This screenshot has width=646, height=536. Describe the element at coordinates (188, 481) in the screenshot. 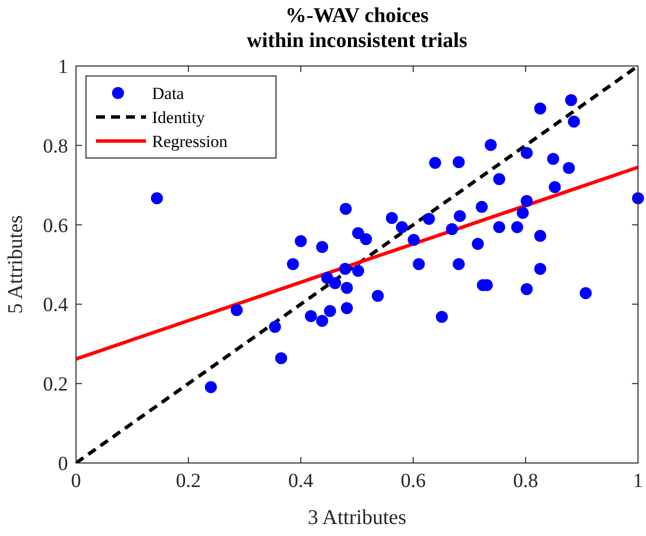

I see `x-tick-label: 0.2` at that location.